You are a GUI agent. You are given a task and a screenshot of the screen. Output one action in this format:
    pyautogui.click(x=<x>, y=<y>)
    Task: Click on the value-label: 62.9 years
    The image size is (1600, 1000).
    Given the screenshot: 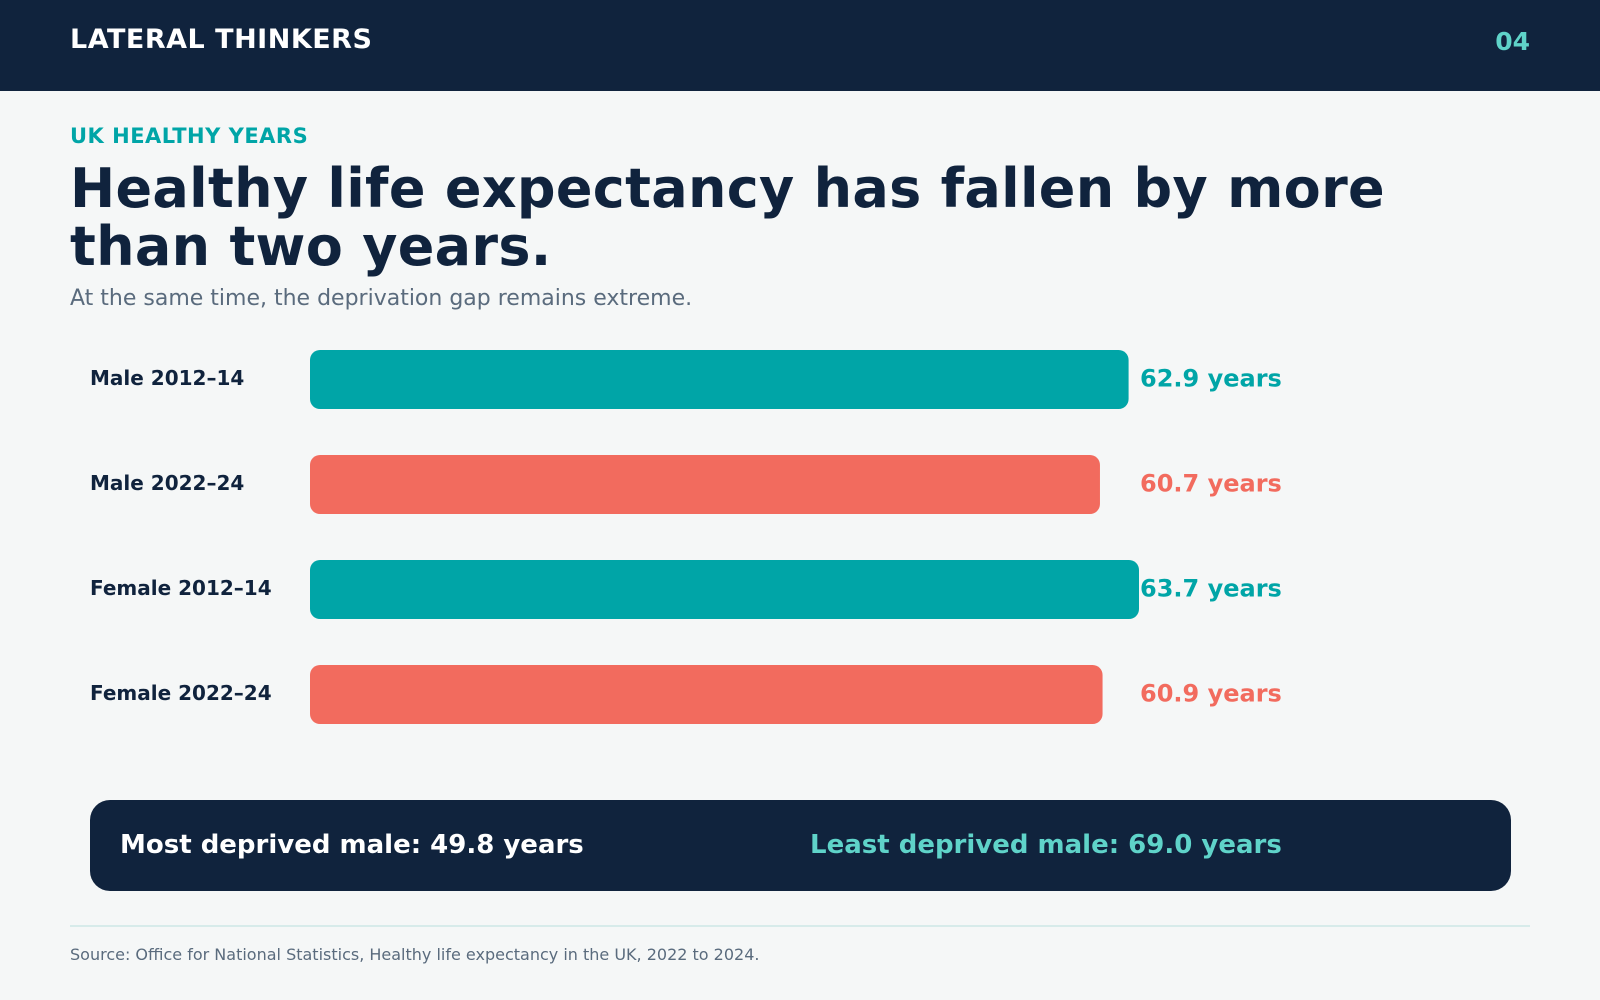 What is the action you would take?
    pyautogui.click(x=1211, y=379)
    